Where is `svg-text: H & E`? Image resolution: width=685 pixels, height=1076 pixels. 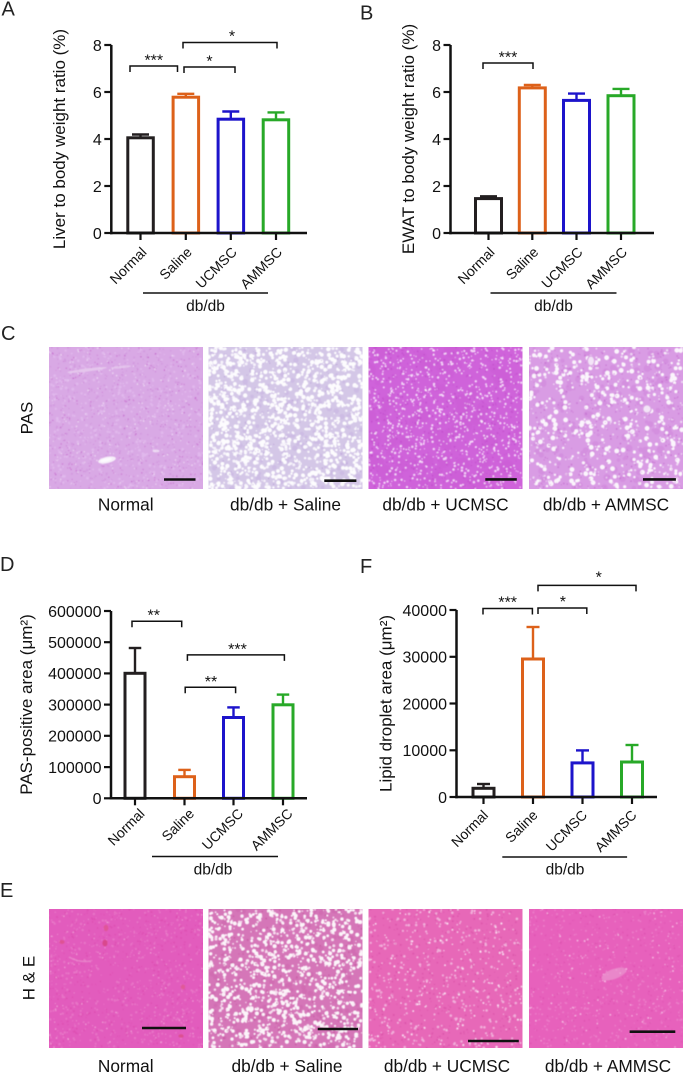 svg-text: H & E is located at coordinates (29, 978).